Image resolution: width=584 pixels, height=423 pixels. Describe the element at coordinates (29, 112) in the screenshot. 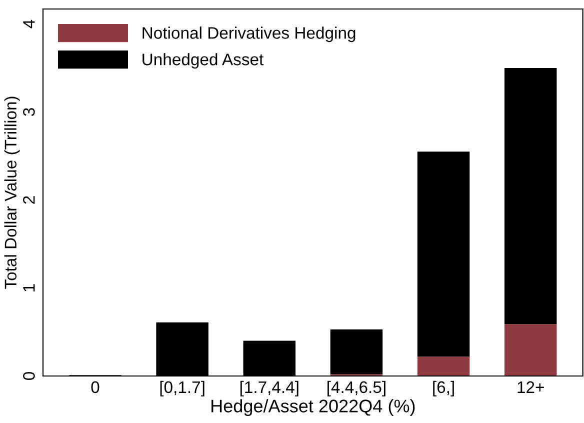

I see `y-tick-label: 3` at that location.